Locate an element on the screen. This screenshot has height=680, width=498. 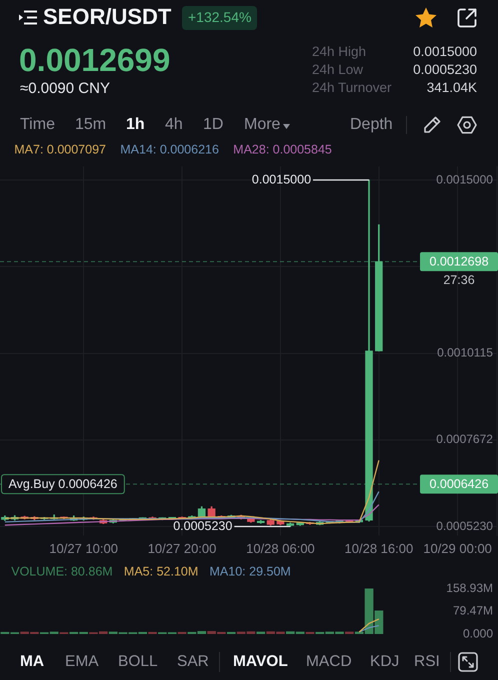
y-tick-label: 0.0015000 is located at coordinates (465, 179).